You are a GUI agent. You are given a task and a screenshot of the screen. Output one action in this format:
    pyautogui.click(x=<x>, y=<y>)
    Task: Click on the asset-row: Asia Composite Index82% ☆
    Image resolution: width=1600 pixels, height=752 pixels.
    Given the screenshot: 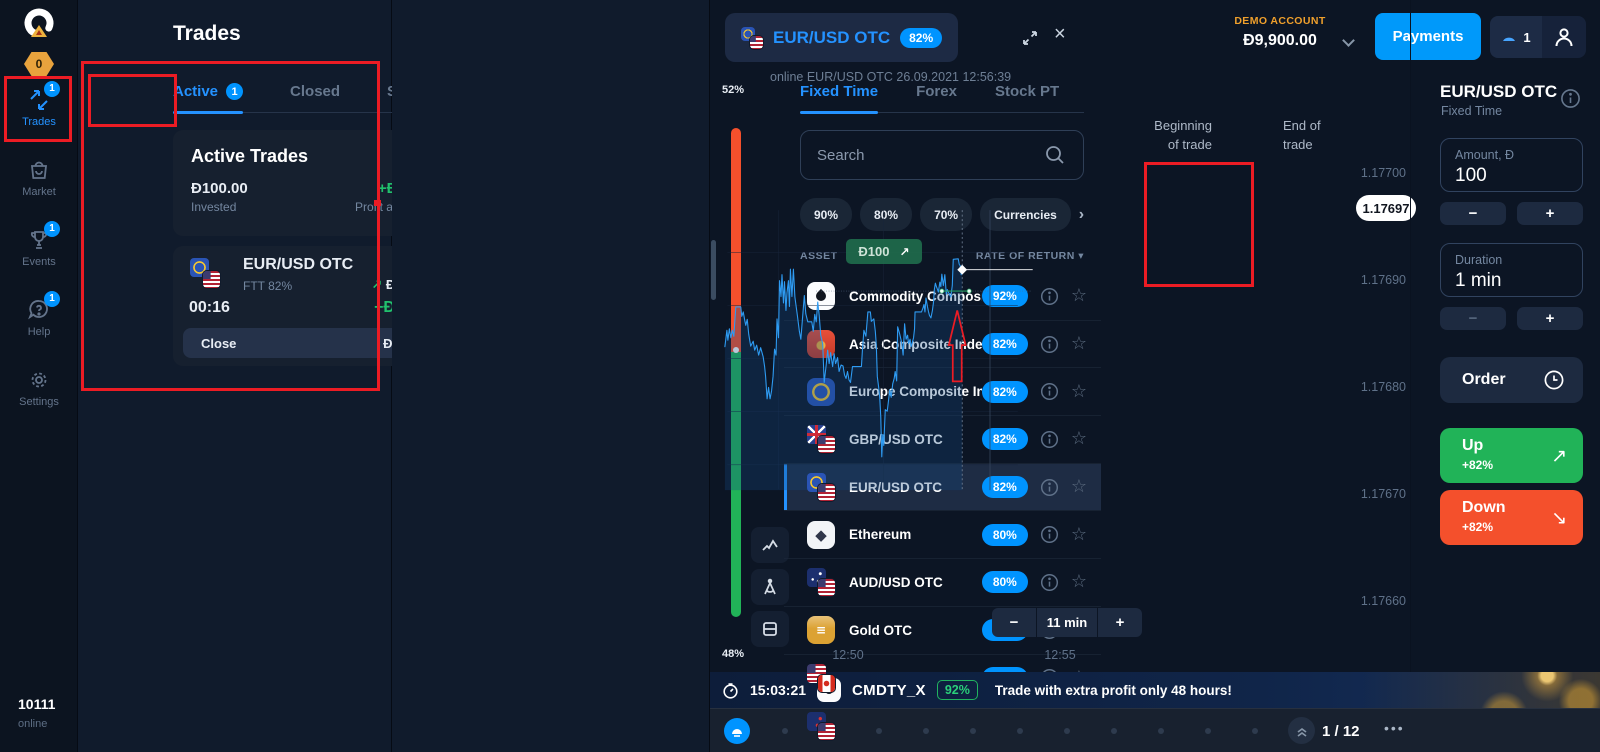 What is the action you would take?
    pyautogui.click(x=942, y=345)
    